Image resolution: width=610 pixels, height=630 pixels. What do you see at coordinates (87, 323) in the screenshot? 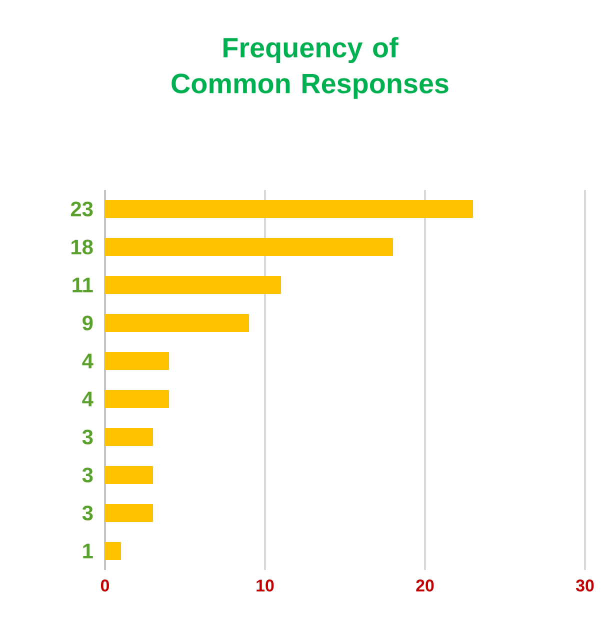
I see `y-tick-label: 9` at bounding box center [87, 323].